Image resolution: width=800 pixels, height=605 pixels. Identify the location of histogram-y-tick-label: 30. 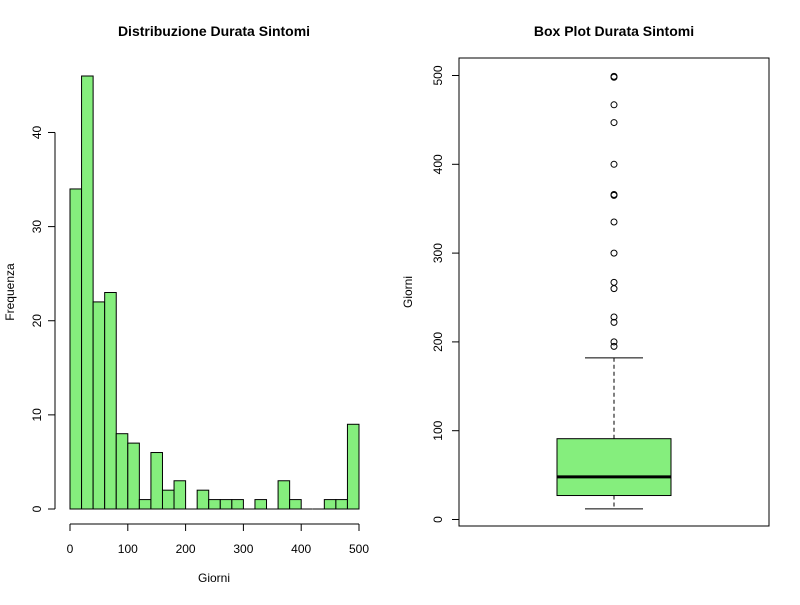
(37, 227).